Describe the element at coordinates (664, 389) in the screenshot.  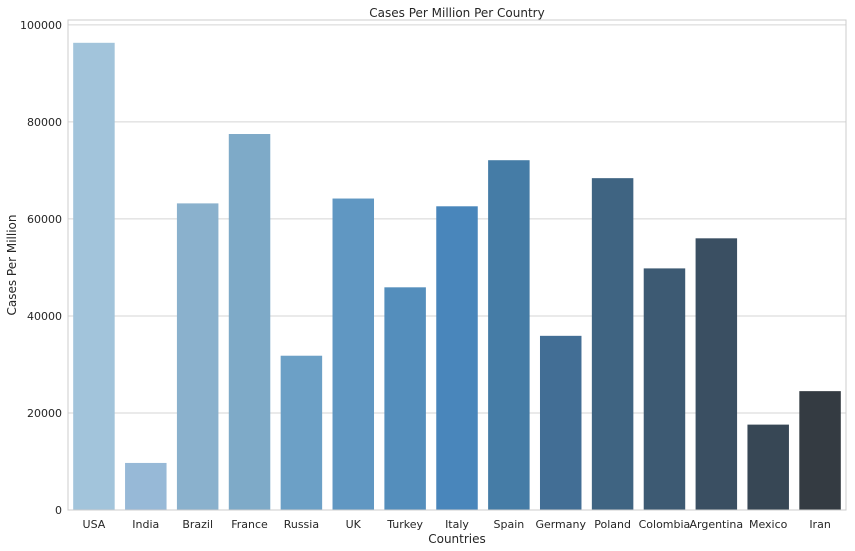
I see `bar-colombia` at that location.